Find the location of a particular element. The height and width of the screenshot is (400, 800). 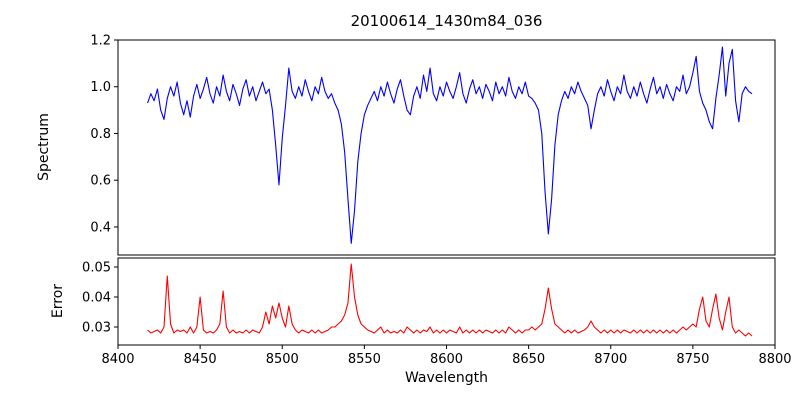

error-x-tick-label: 8550 is located at coordinates (364, 359).